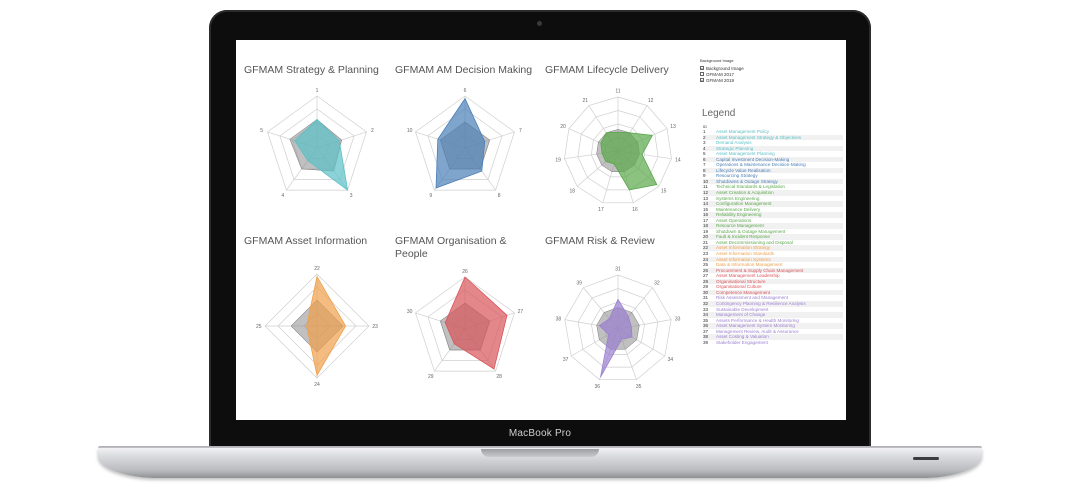 The height and width of the screenshot is (498, 1080). Describe the element at coordinates (706, 281) in the screenshot. I see `legend-item-id: 28` at that location.